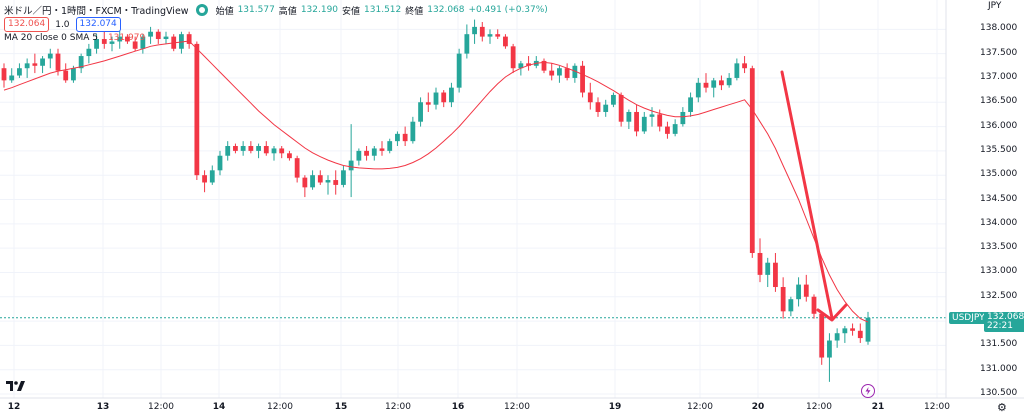 Image resolution: width=1024 pixels, height=416 pixels. I want to click on indicator-name: MA 20 close 0 SMA 5, so click(51, 38).